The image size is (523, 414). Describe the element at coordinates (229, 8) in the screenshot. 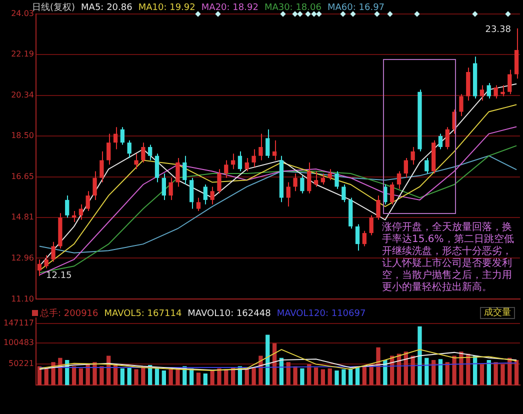

I see `text: MA20: 18.92` at that location.